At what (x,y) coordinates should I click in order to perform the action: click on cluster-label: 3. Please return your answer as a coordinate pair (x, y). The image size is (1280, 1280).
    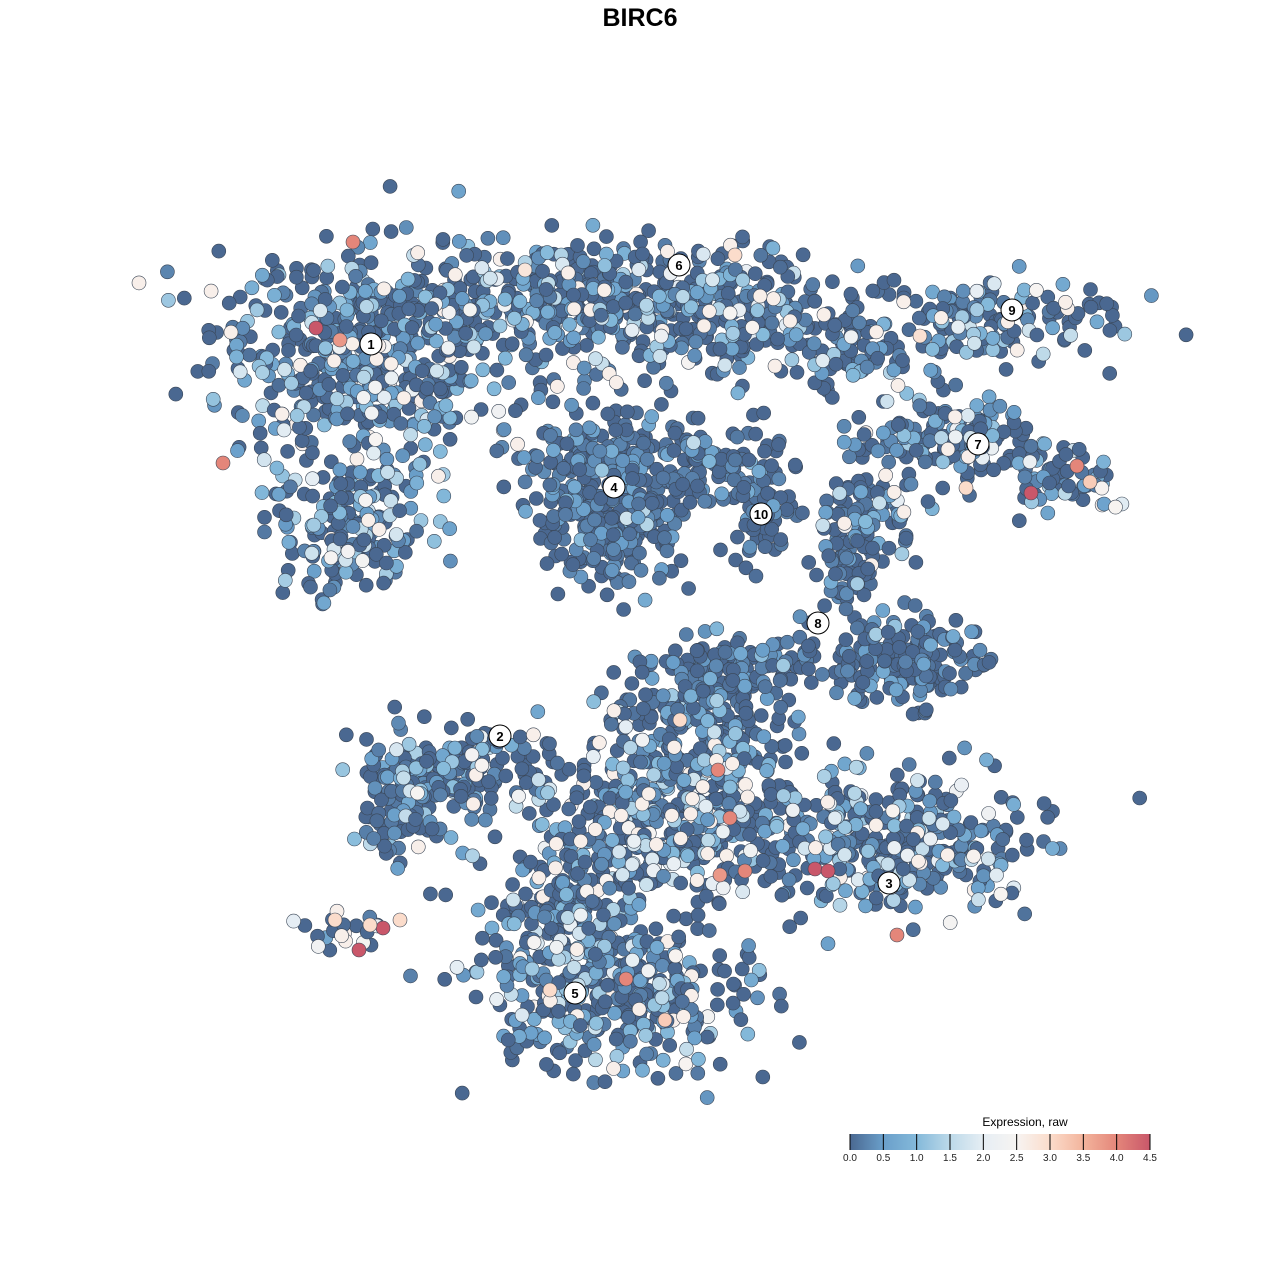
    Looking at the image, I should click on (889, 883).